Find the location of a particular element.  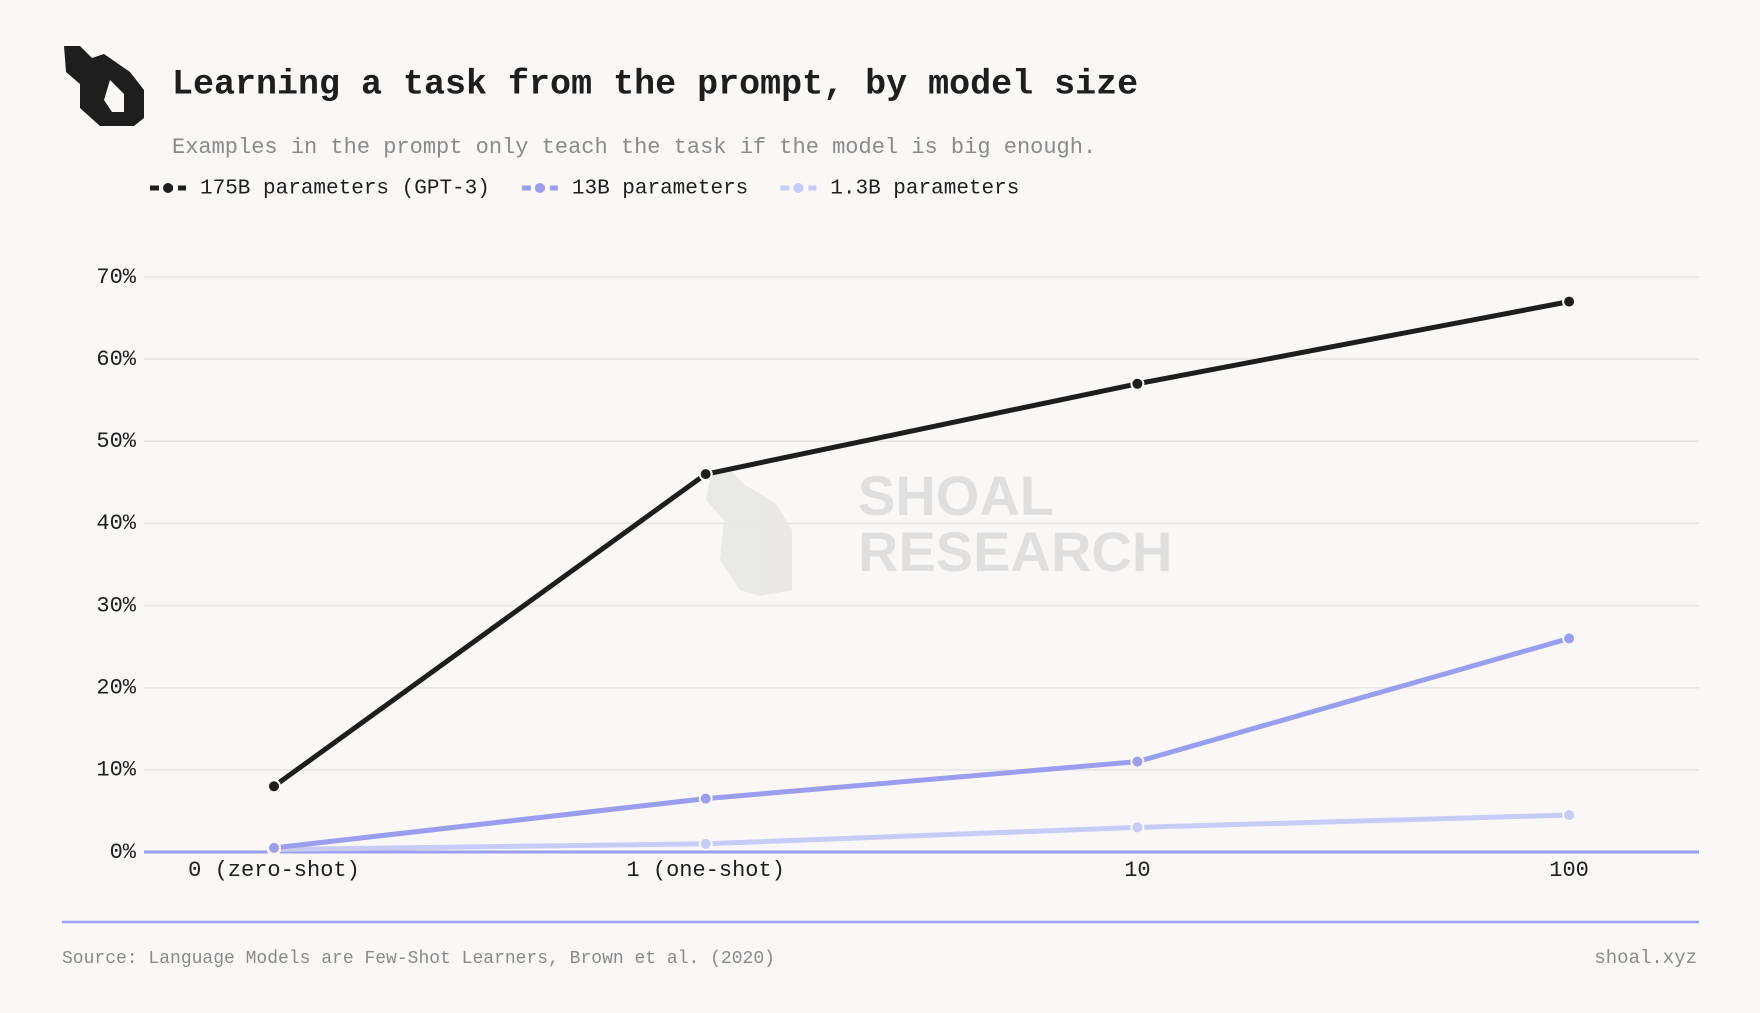

legend-item: 175B parameters (GPT-3) is located at coordinates (320, 189).